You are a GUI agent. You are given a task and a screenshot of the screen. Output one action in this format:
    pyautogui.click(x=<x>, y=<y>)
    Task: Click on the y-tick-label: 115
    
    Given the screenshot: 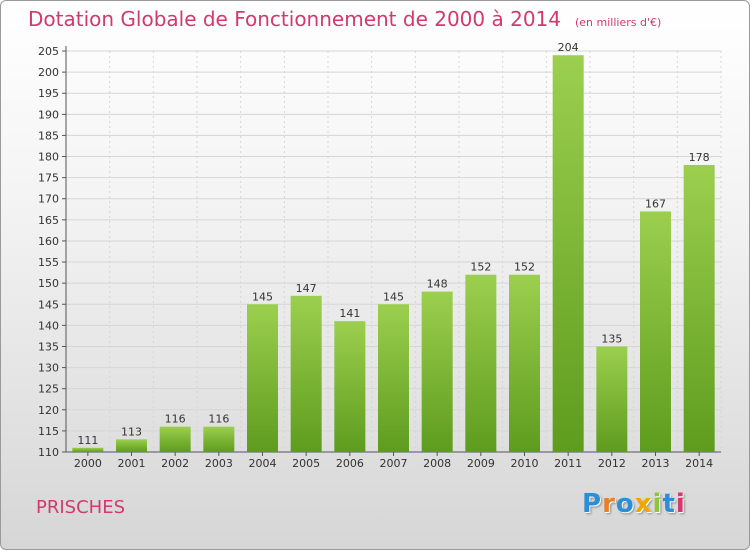 What is the action you would take?
    pyautogui.click(x=48, y=431)
    